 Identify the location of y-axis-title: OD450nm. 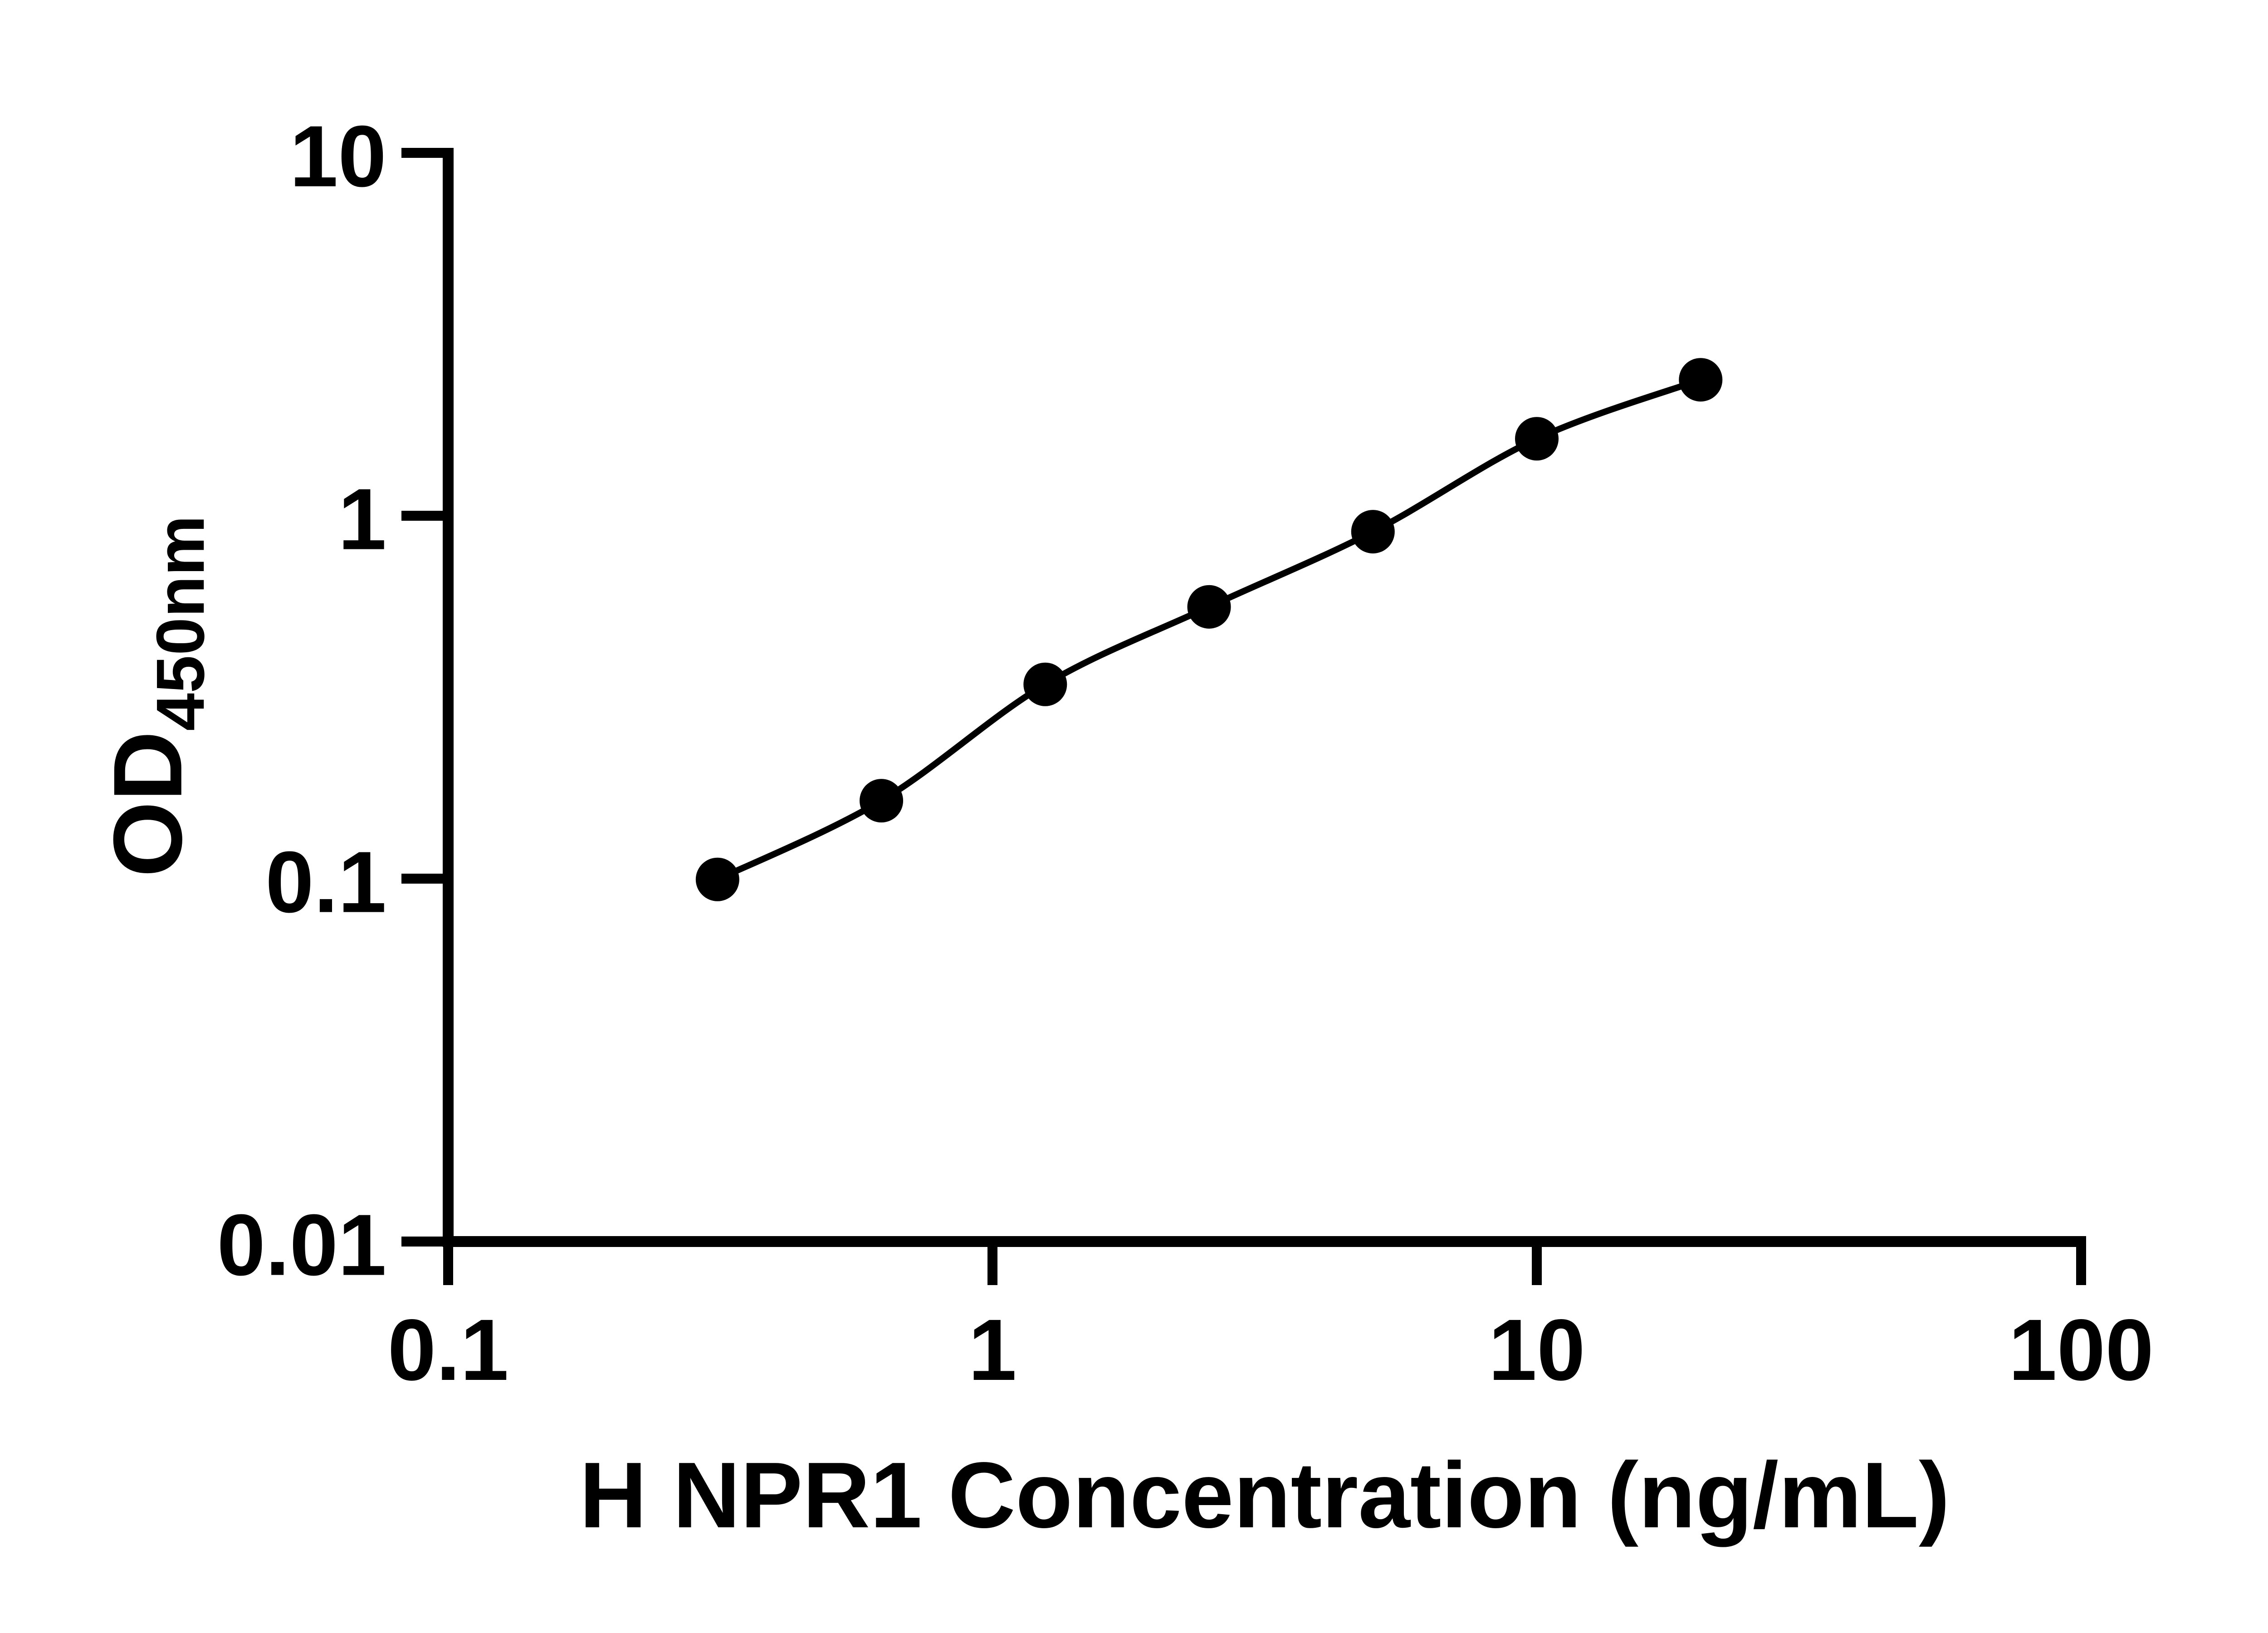
(156, 696).